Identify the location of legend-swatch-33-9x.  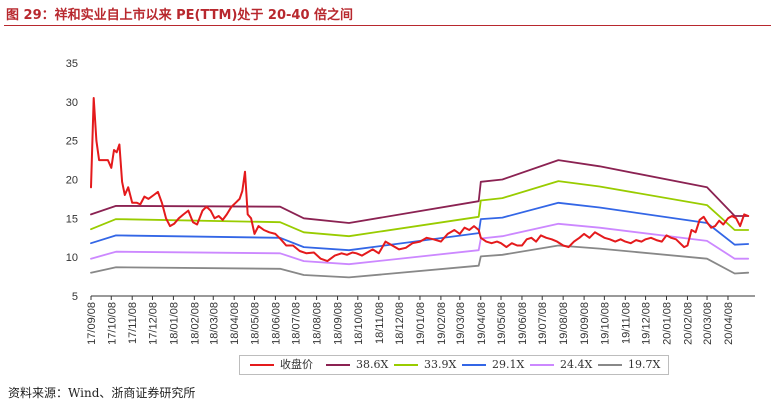
(406, 365).